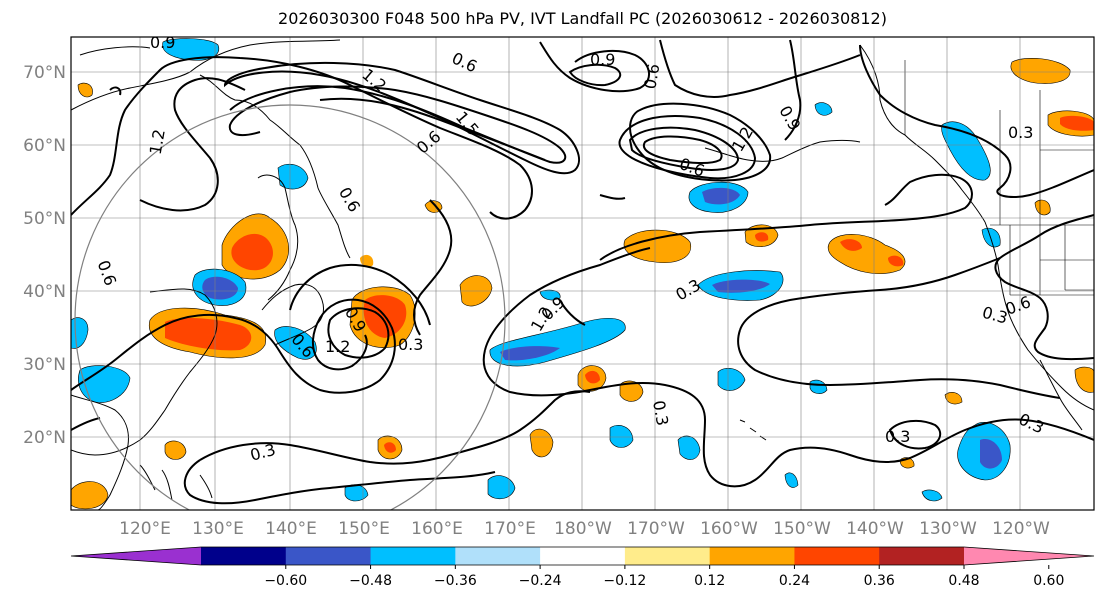 The width and height of the screenshot is (1105, 604). What do you see at coordinates (325, 201) in the screenshot?
I see `coastline-kamchatka` at bounding box center [325, 201].